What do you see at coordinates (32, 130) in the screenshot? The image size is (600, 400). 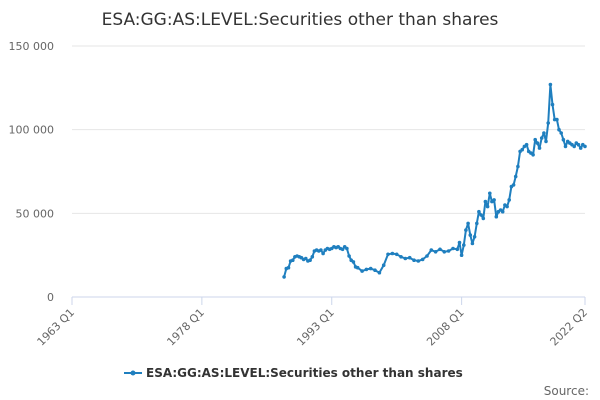 I see `y-tick-label: 100 000` at bounding box center [32, 130].